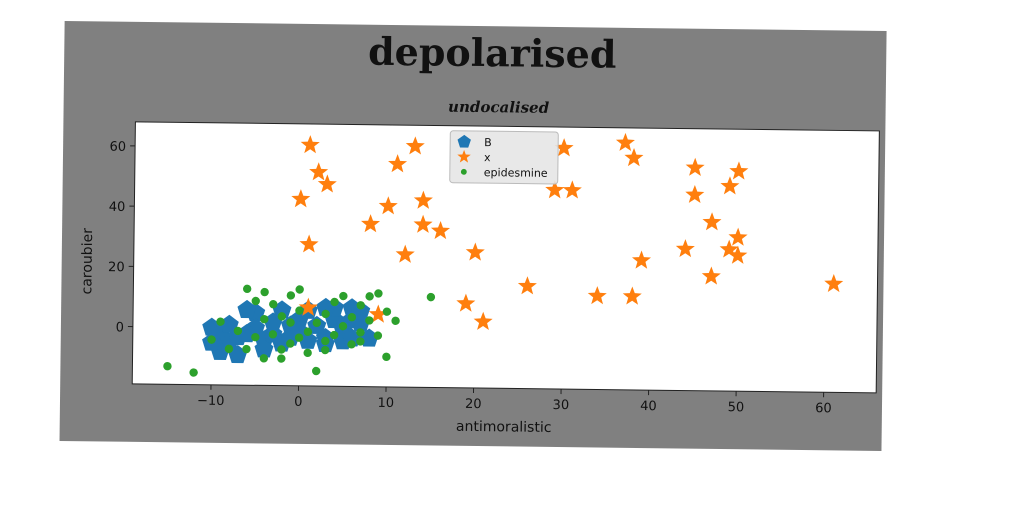 This screenshot has width=1024, height=512. What do you see at coordinates (504, 427) in the screenshot?
I see `x-axis-label: antimoralistic` at bounding box center [504, 427].